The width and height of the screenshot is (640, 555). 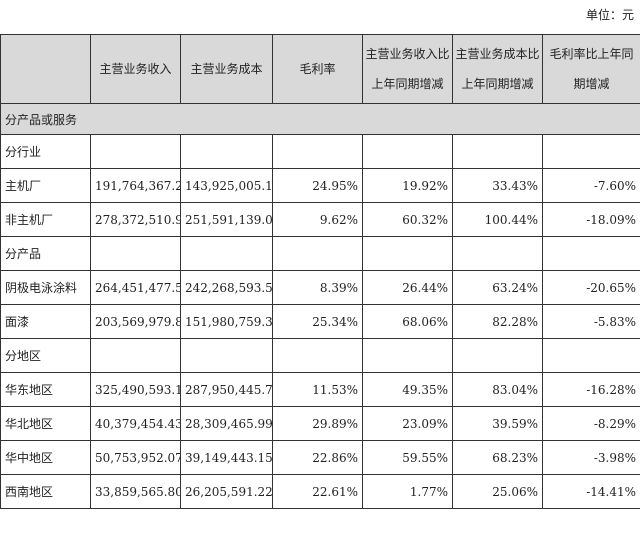 What do you see at coordinates (407, 321) in the screenshot?
I see `value-cell: 68.06%` at bounding box center [407, 321].